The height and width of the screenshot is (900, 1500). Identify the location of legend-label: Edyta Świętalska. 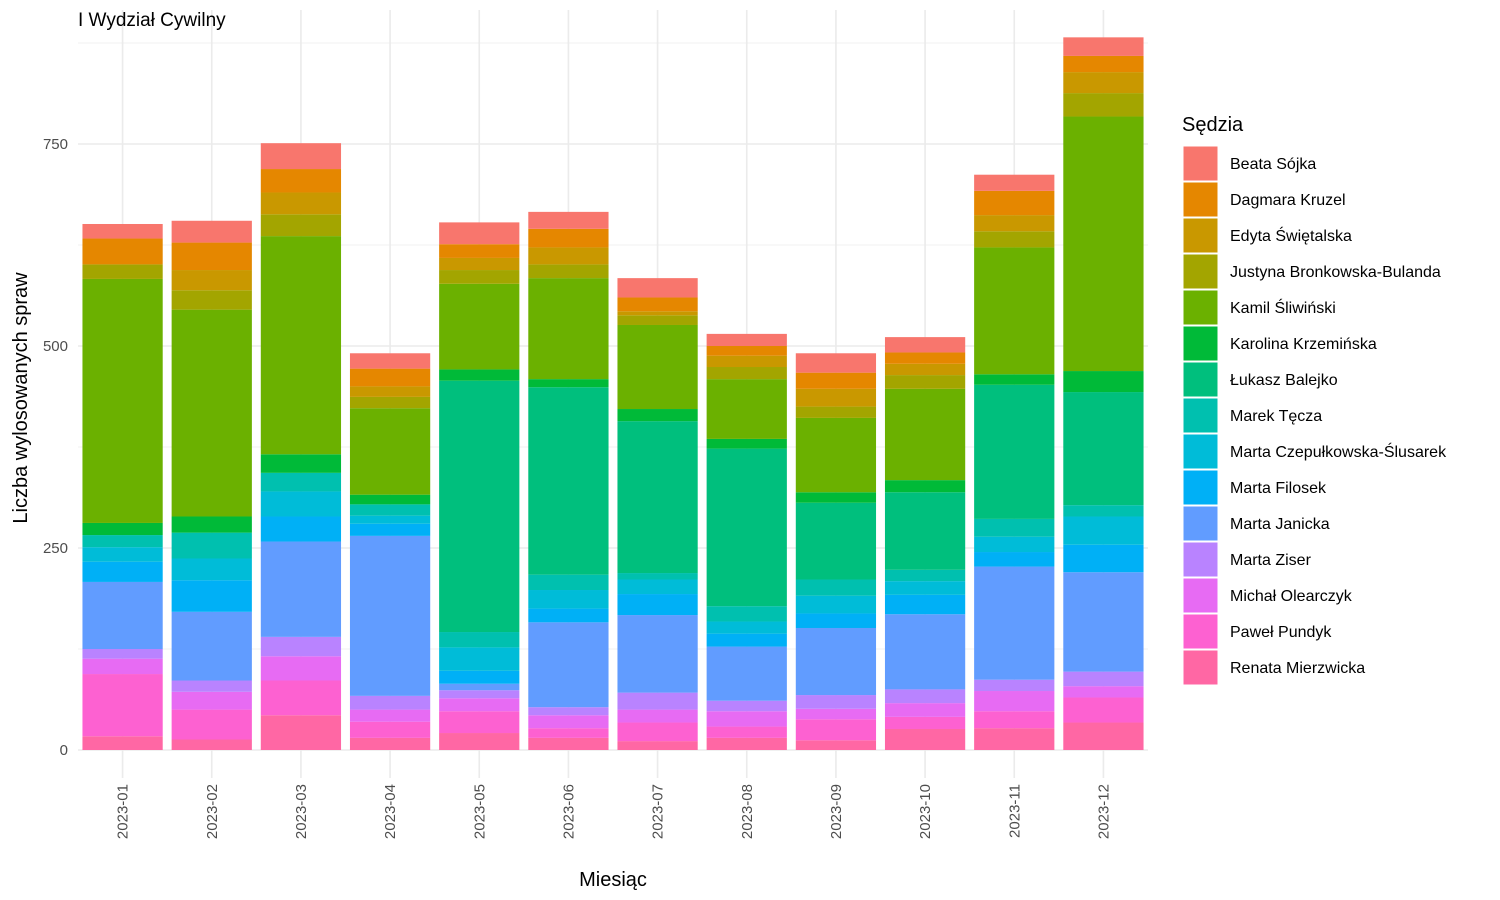
(1291, 235).